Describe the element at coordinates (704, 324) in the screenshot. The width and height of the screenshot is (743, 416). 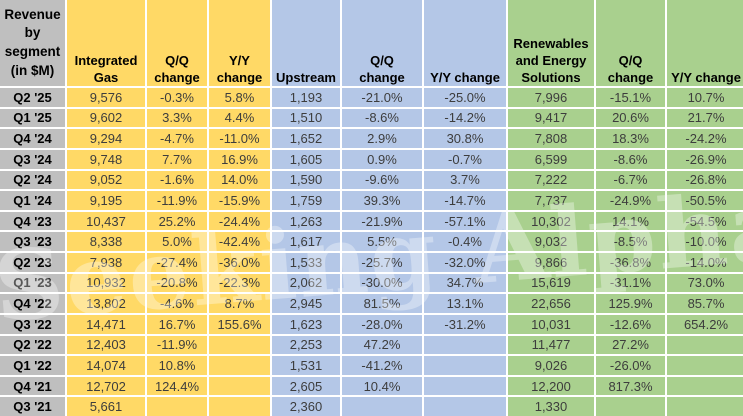
I see `data-cell: 654.2%` at that location.